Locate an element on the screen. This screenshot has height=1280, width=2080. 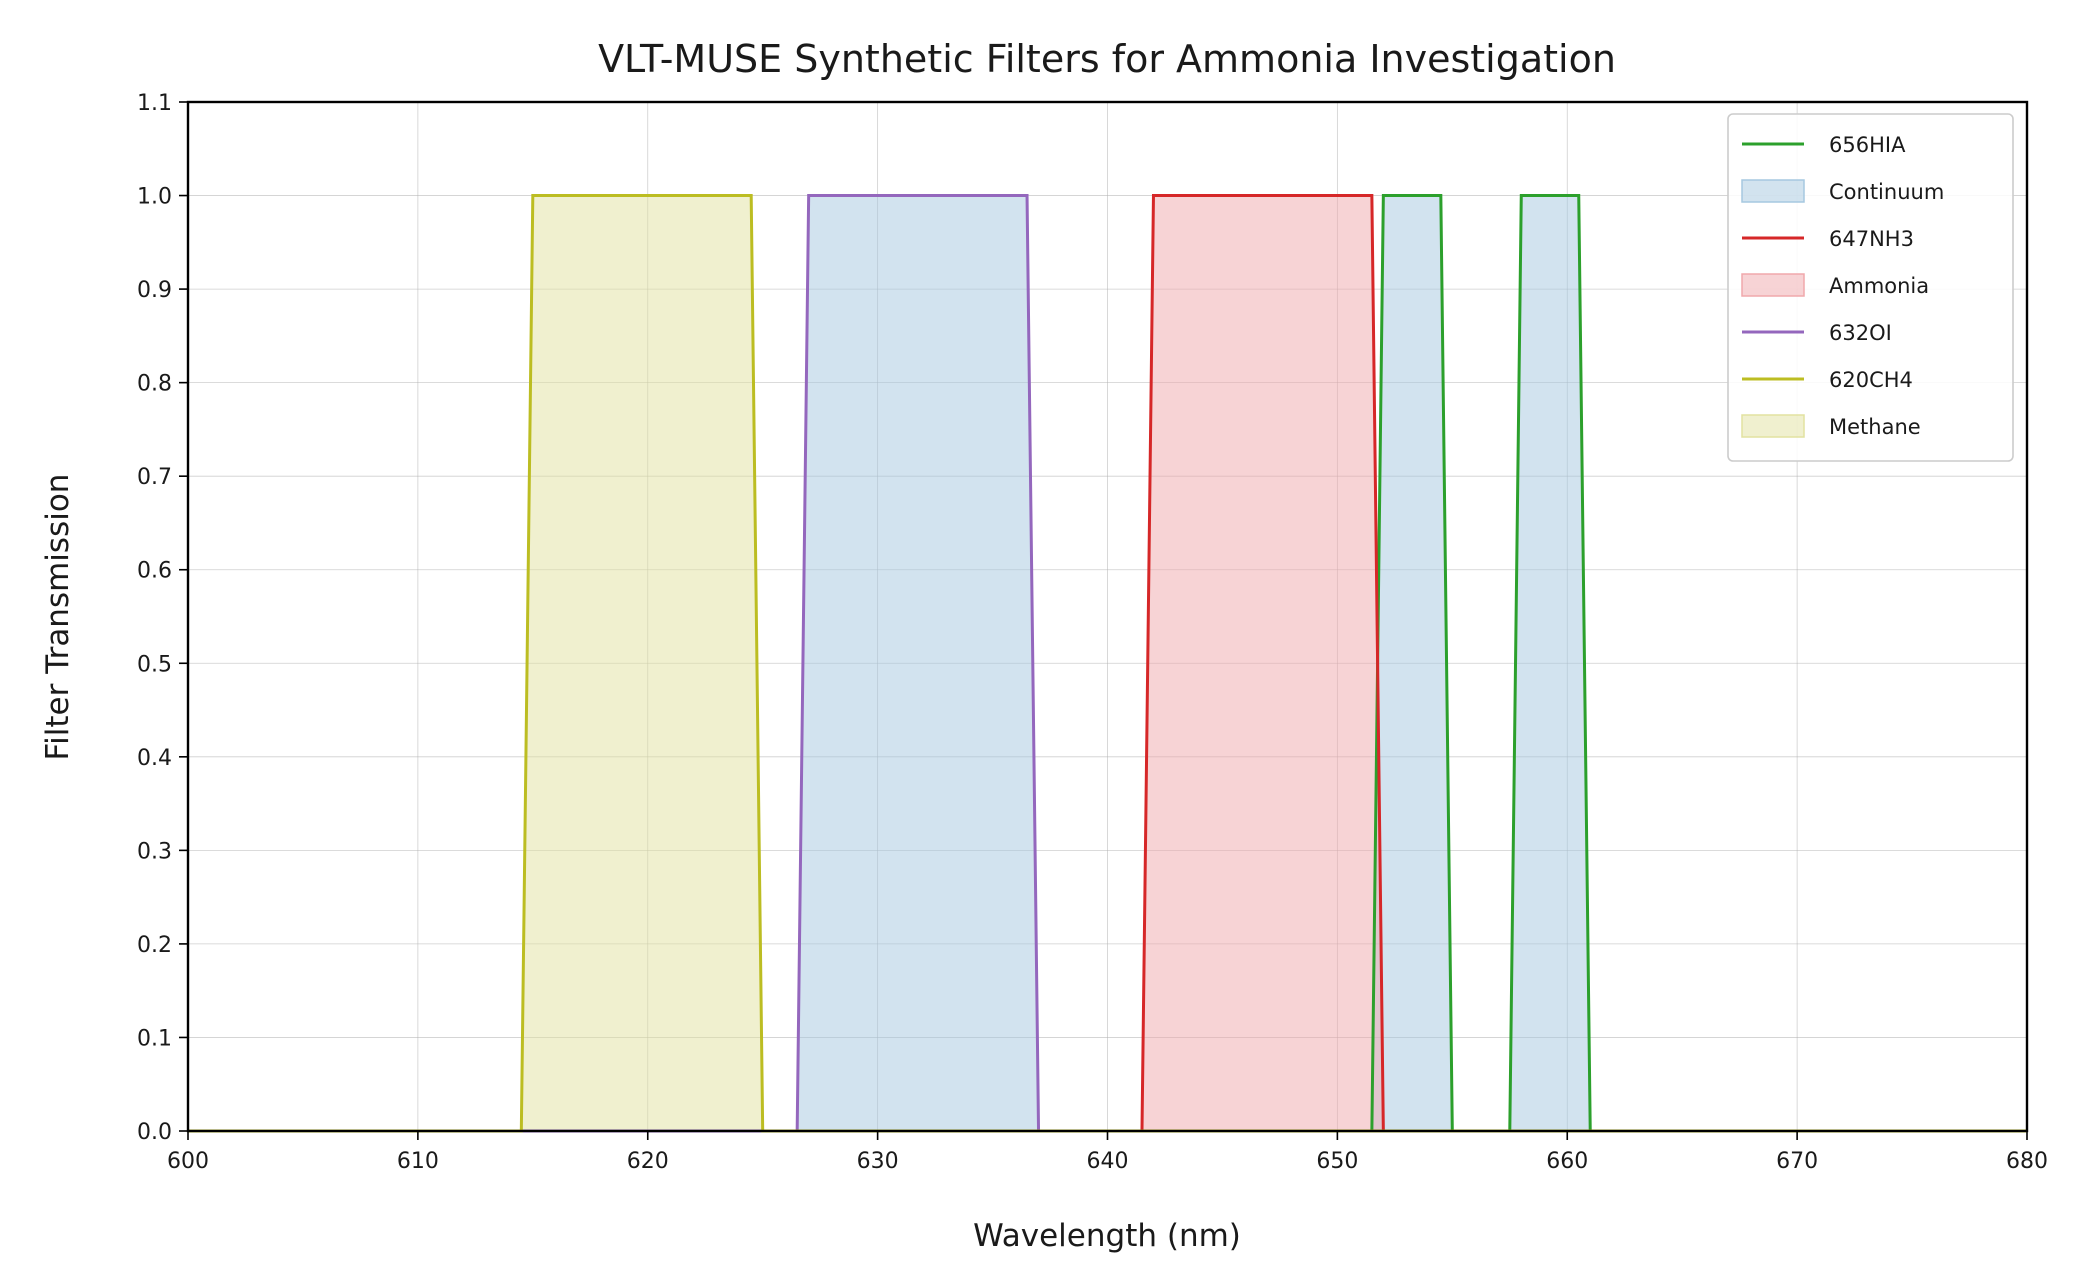
x-tick-label: 650 is located at coordinates (1337, 1161).